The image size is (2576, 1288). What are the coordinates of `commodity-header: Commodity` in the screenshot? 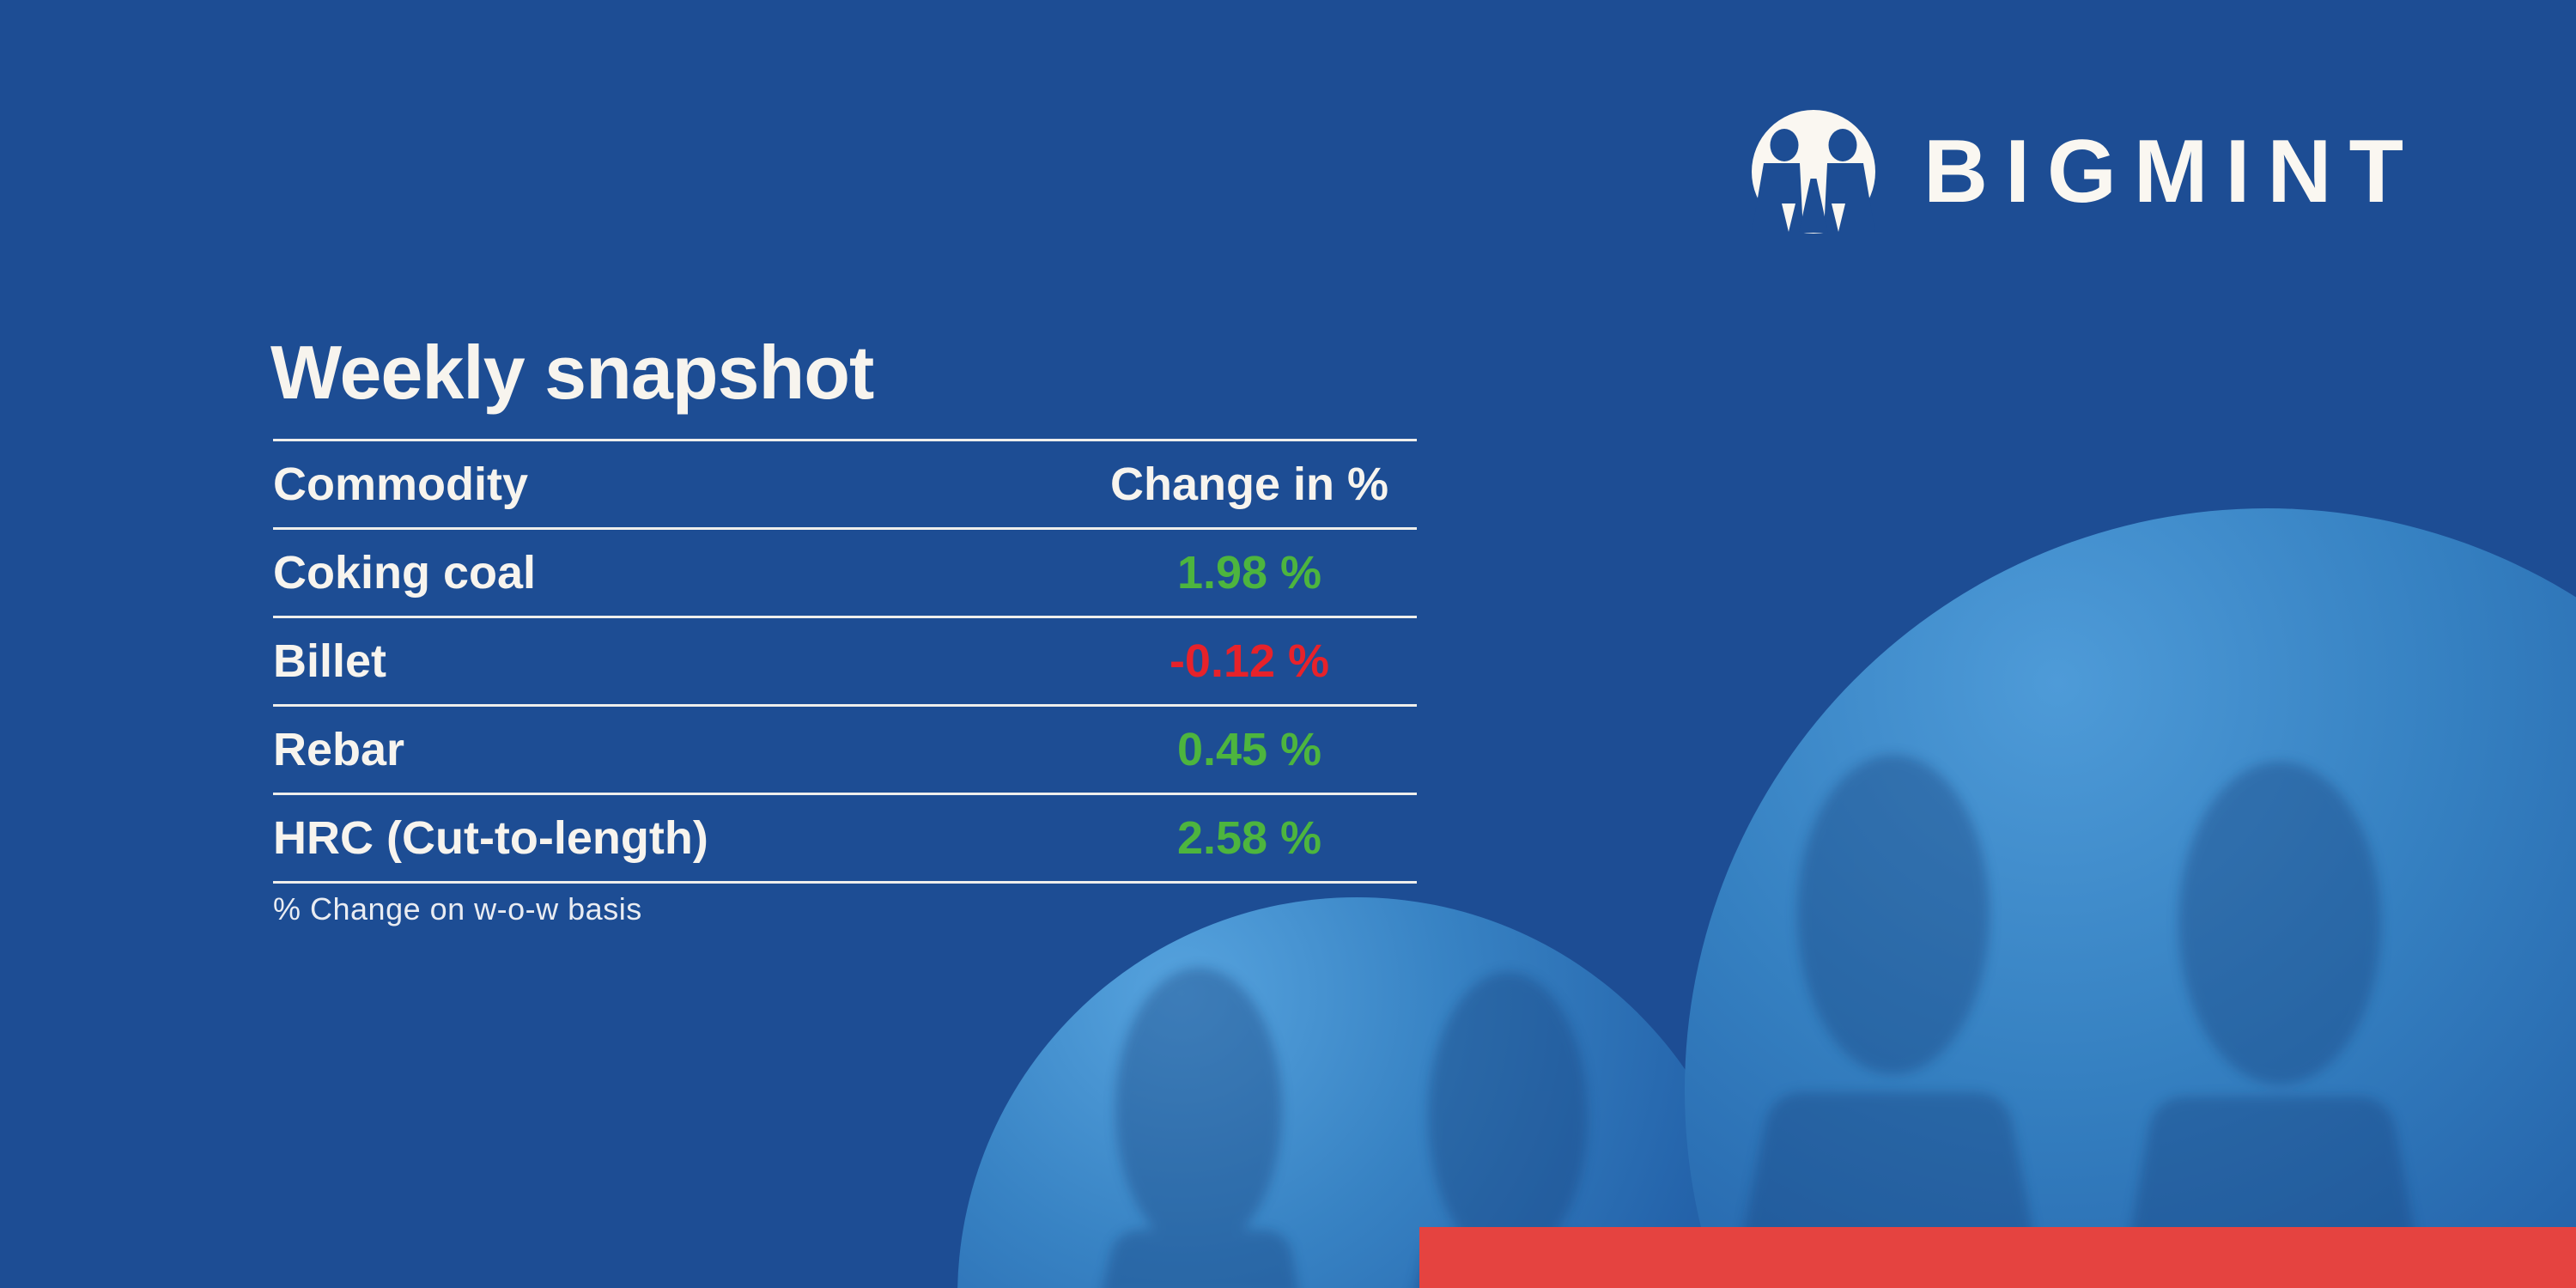 It's located at (400, 485).